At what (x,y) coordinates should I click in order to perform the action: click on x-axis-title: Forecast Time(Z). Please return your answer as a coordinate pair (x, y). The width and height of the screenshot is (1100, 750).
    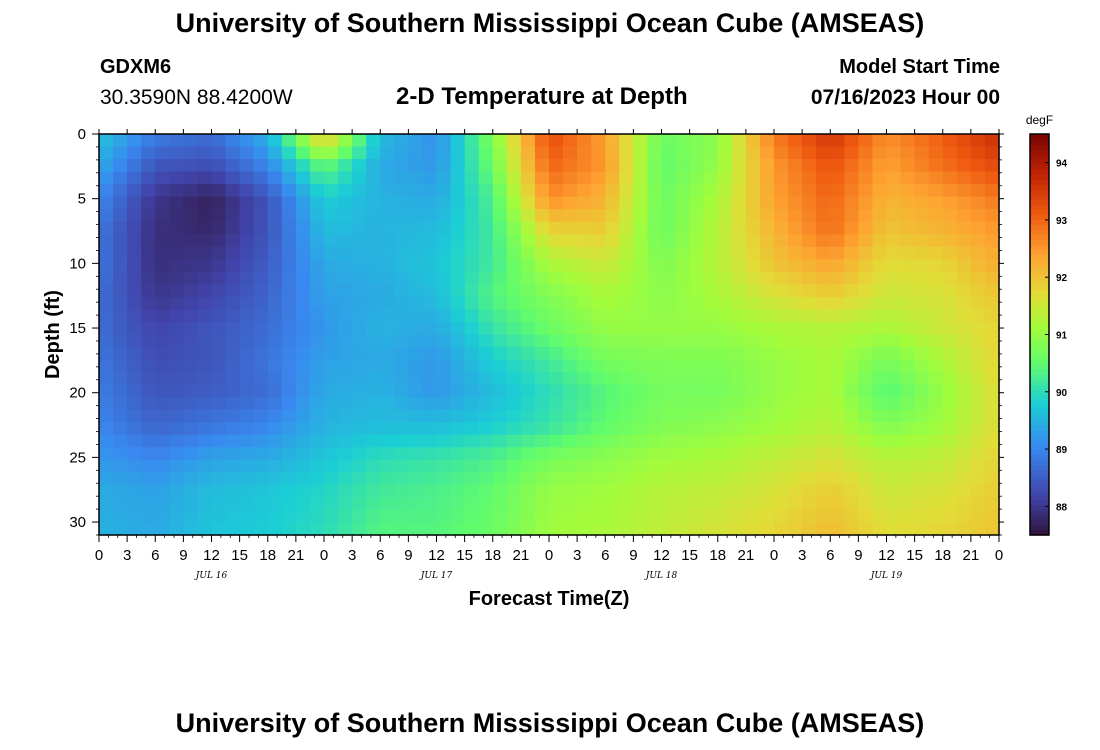
    Looking at the image, I should click on (549, 599).